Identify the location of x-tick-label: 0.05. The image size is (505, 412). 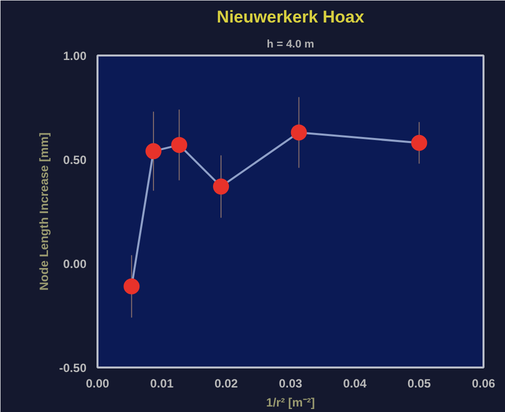
(419, 383).